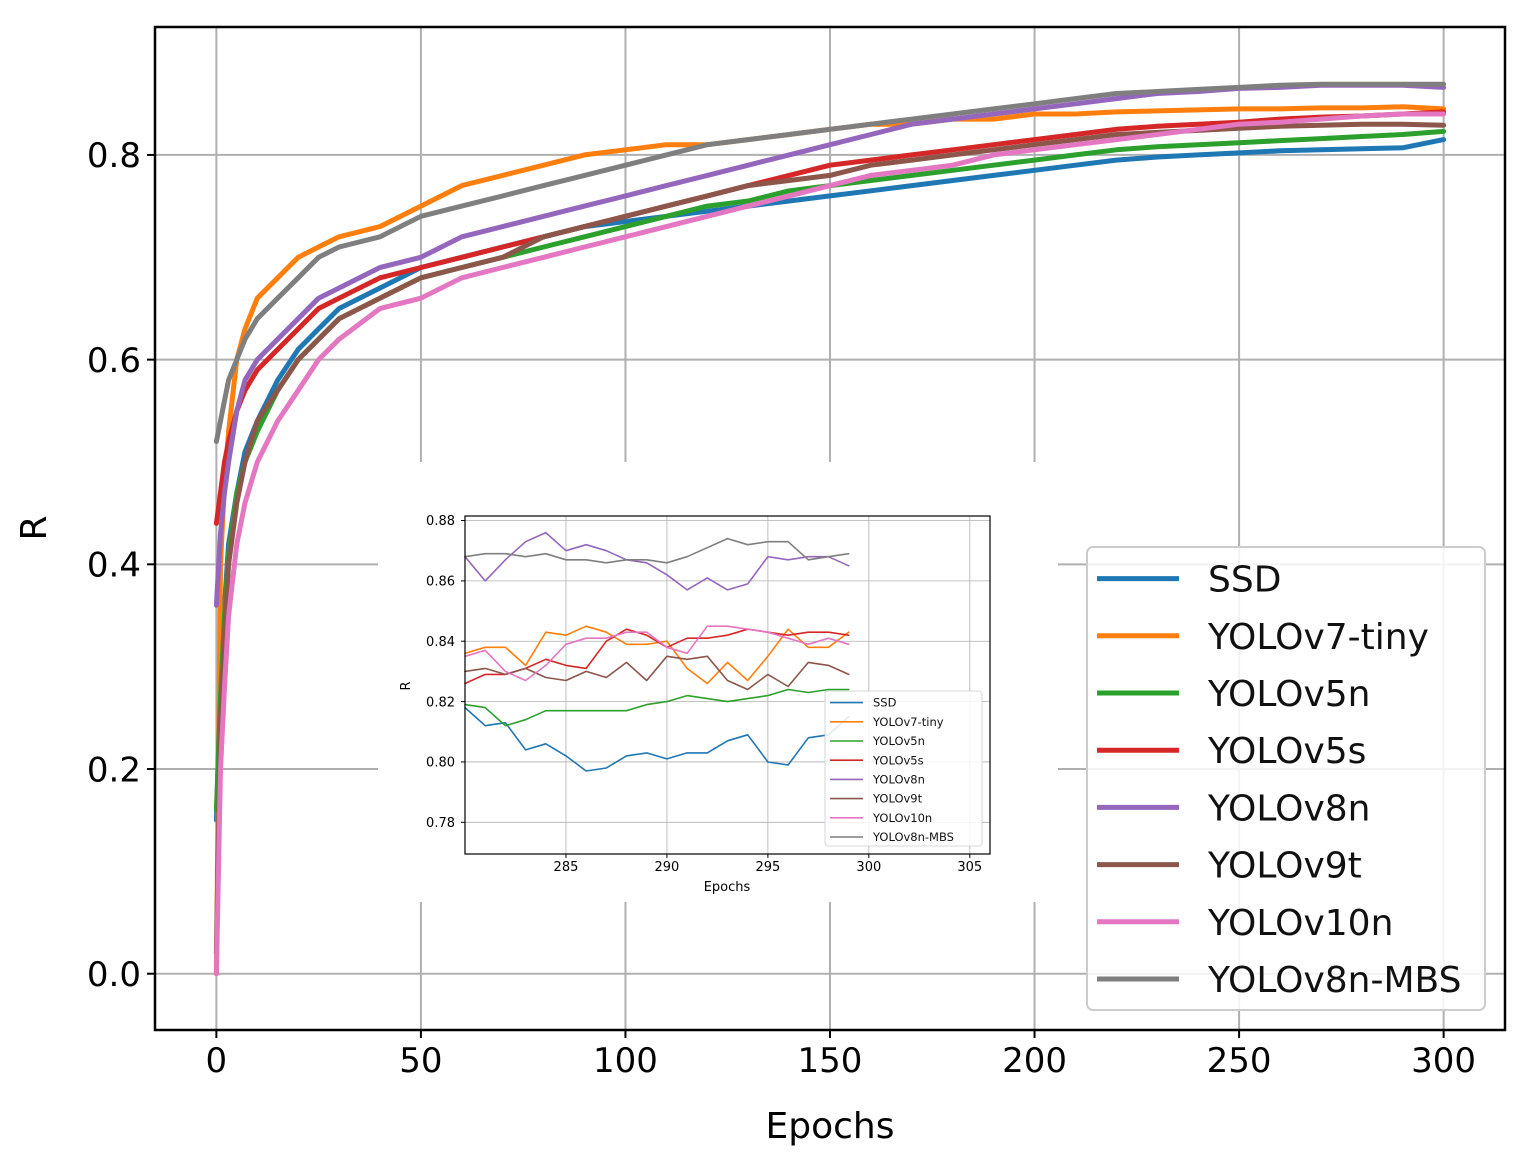 This screenshot has width=1528, height=1174. Describe the element at coordinates (667, 867) in the screenshot. I see `inset-x-tick-label: 290` at that location.